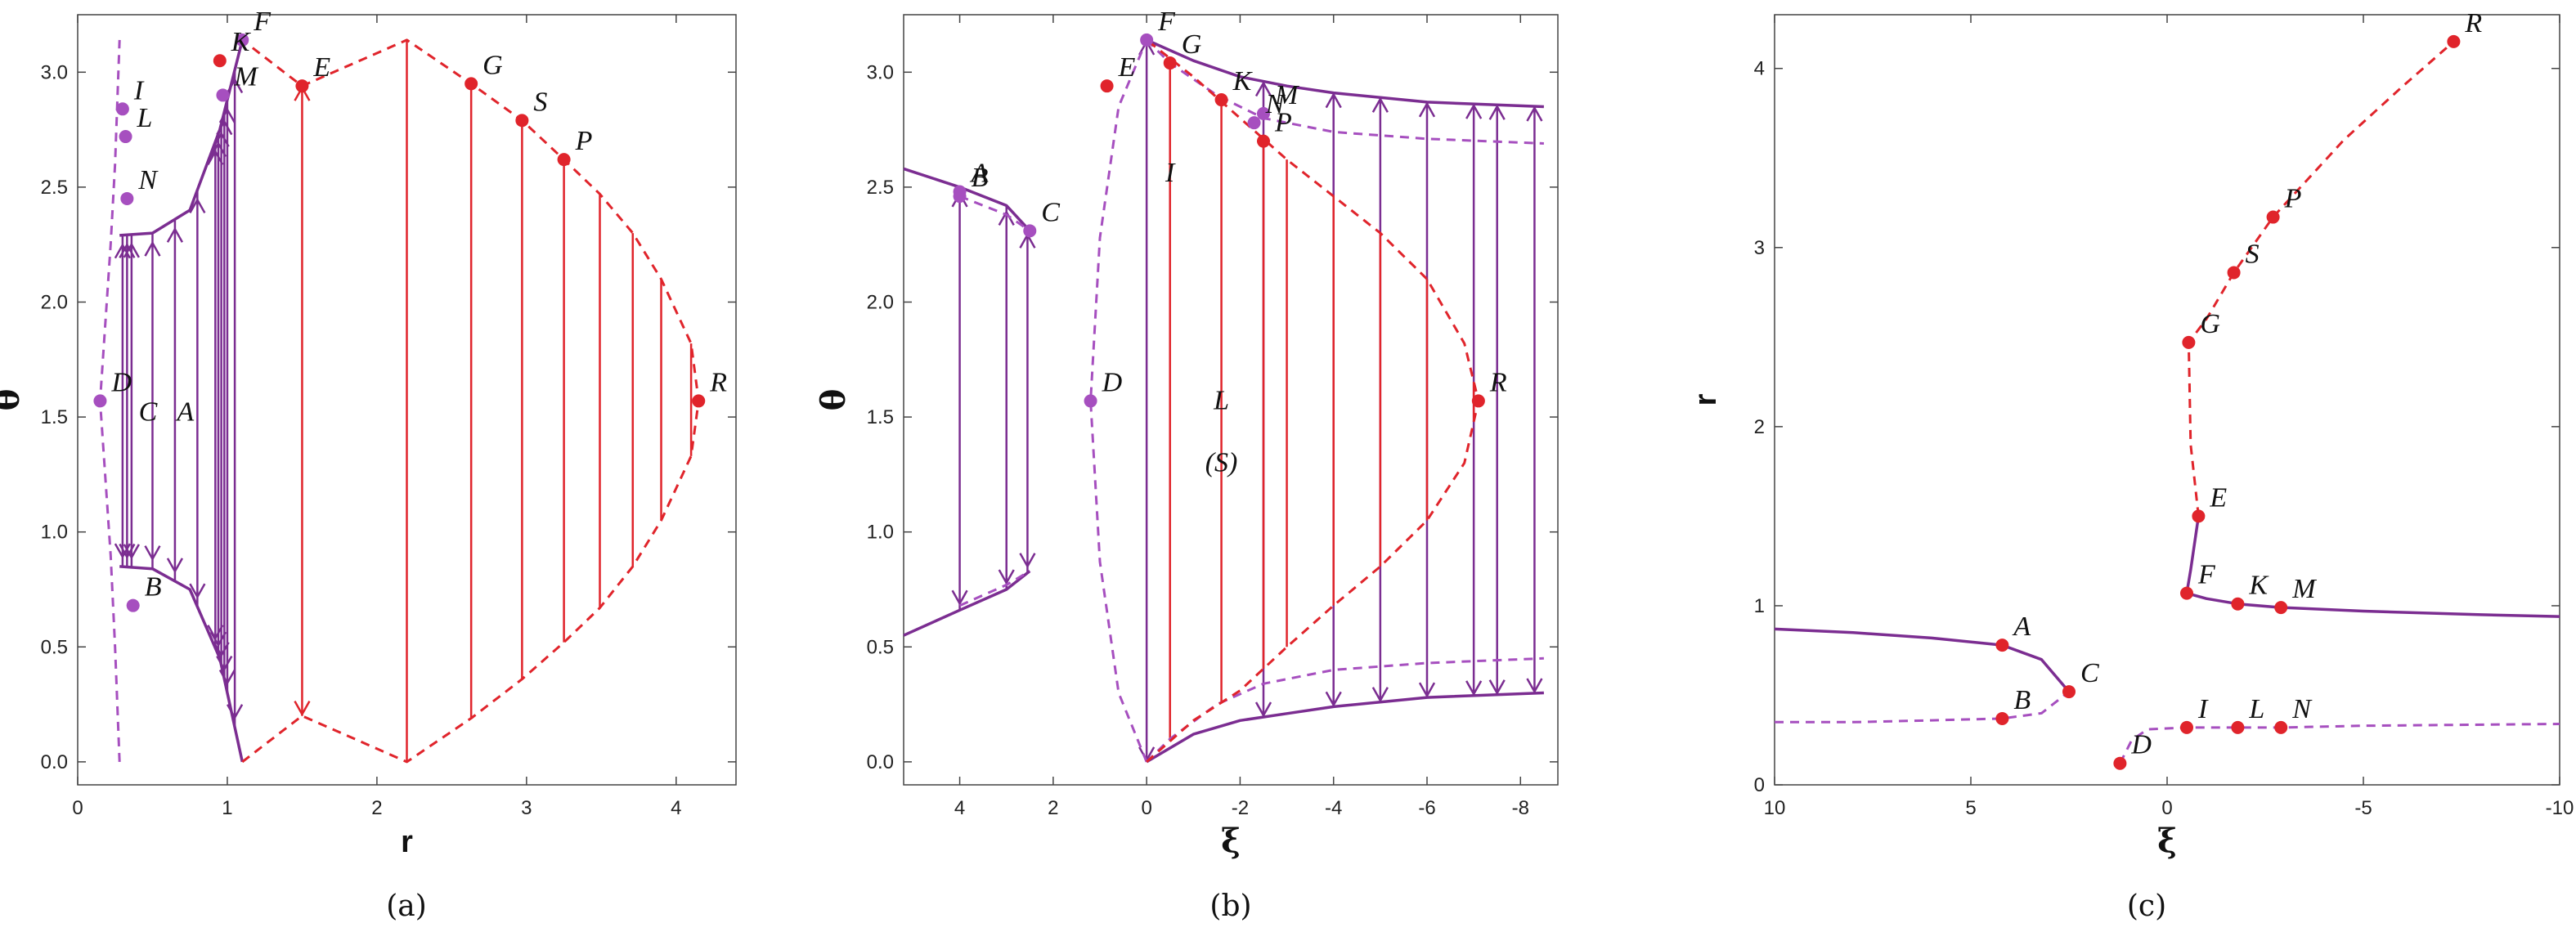 The height and width of the screenshot is (932, 2576). I want to click on y-tick-label: 2.0, so click(55, 302).